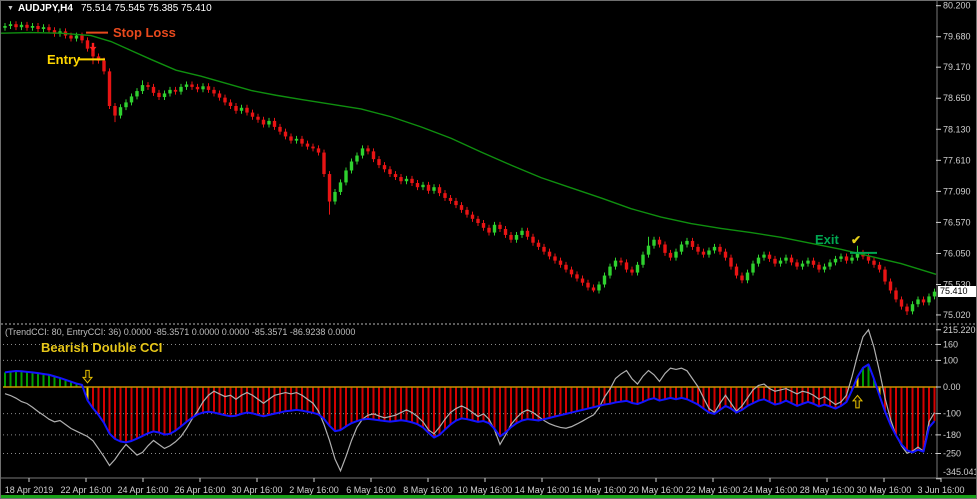 The height and width of the screenshot is (499, 977). What do you see at coordinates (957, 98) in the screenshot?
I see `svg-text: 78.650` at bounding box center [957, 98].